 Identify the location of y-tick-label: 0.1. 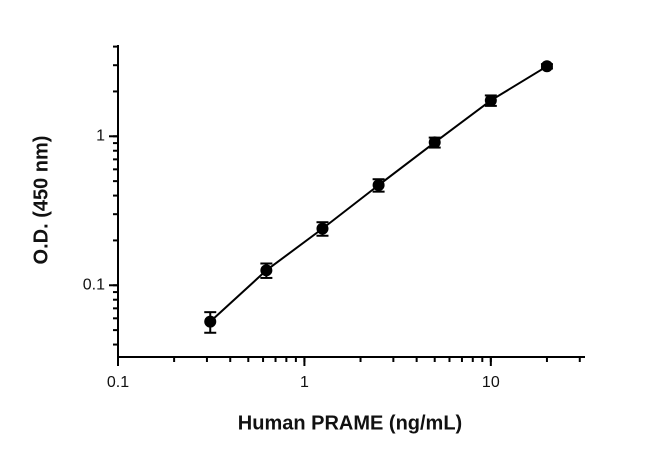
(94, 284).